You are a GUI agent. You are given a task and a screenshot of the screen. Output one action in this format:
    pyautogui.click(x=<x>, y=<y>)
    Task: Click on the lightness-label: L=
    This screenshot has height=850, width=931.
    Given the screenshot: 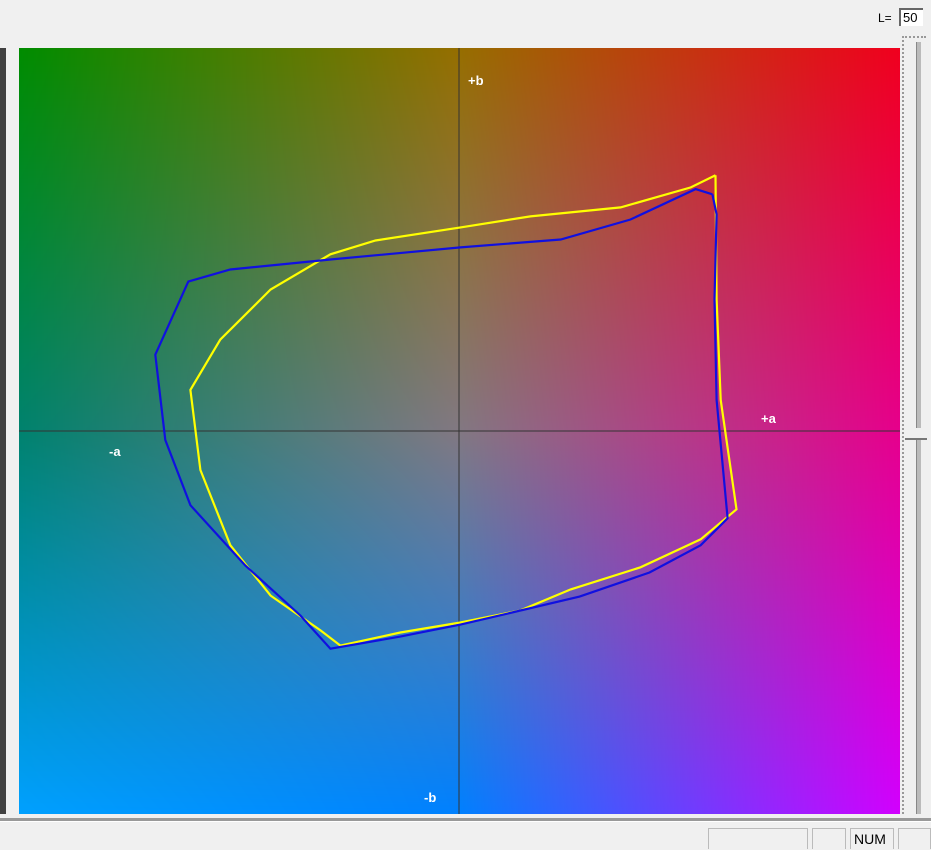 What is the action you would take?
    pyautogui.click(x=885, y=18)
    